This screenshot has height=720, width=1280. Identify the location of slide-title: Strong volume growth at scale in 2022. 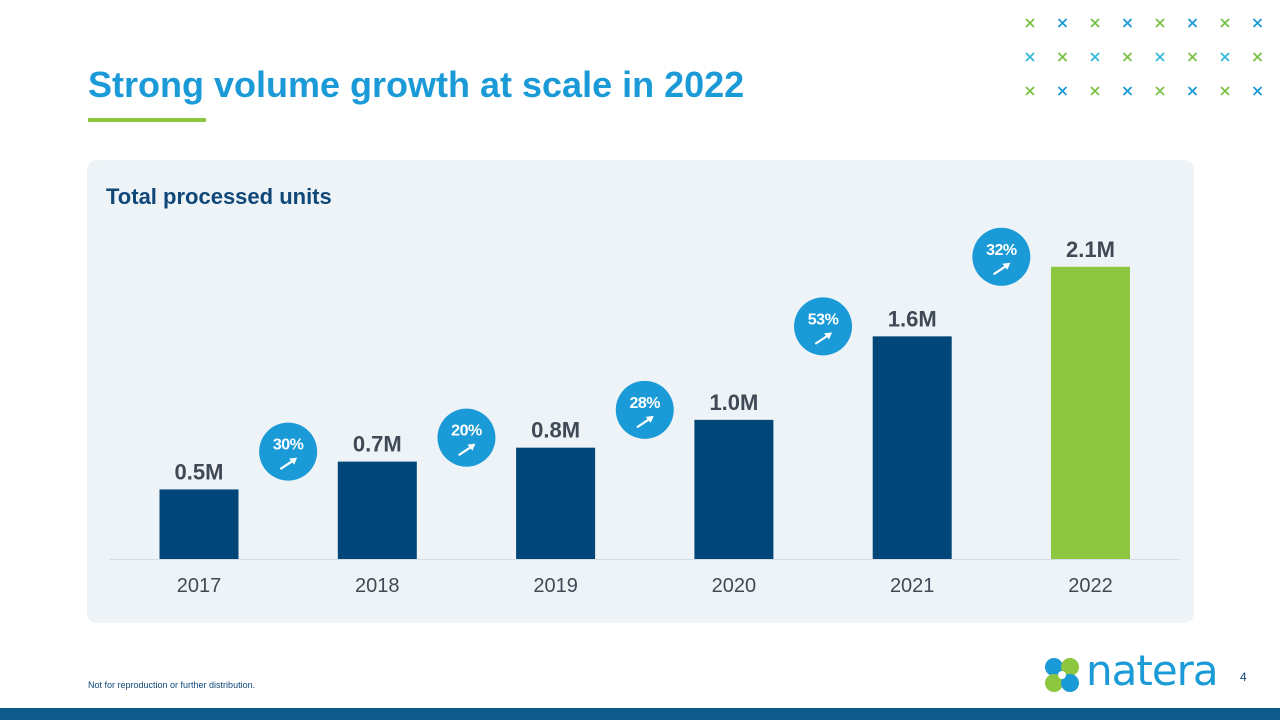
(416, 84).